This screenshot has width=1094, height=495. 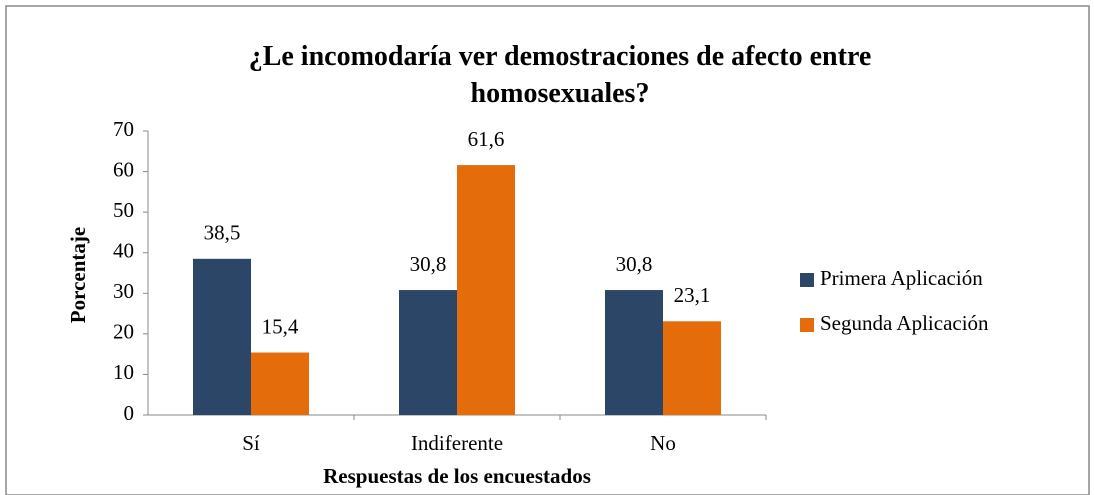 What do you see at coordinates (280, 326) in the screenshot?
I see `data-label: 15,4` at bounding box center [280, 326].